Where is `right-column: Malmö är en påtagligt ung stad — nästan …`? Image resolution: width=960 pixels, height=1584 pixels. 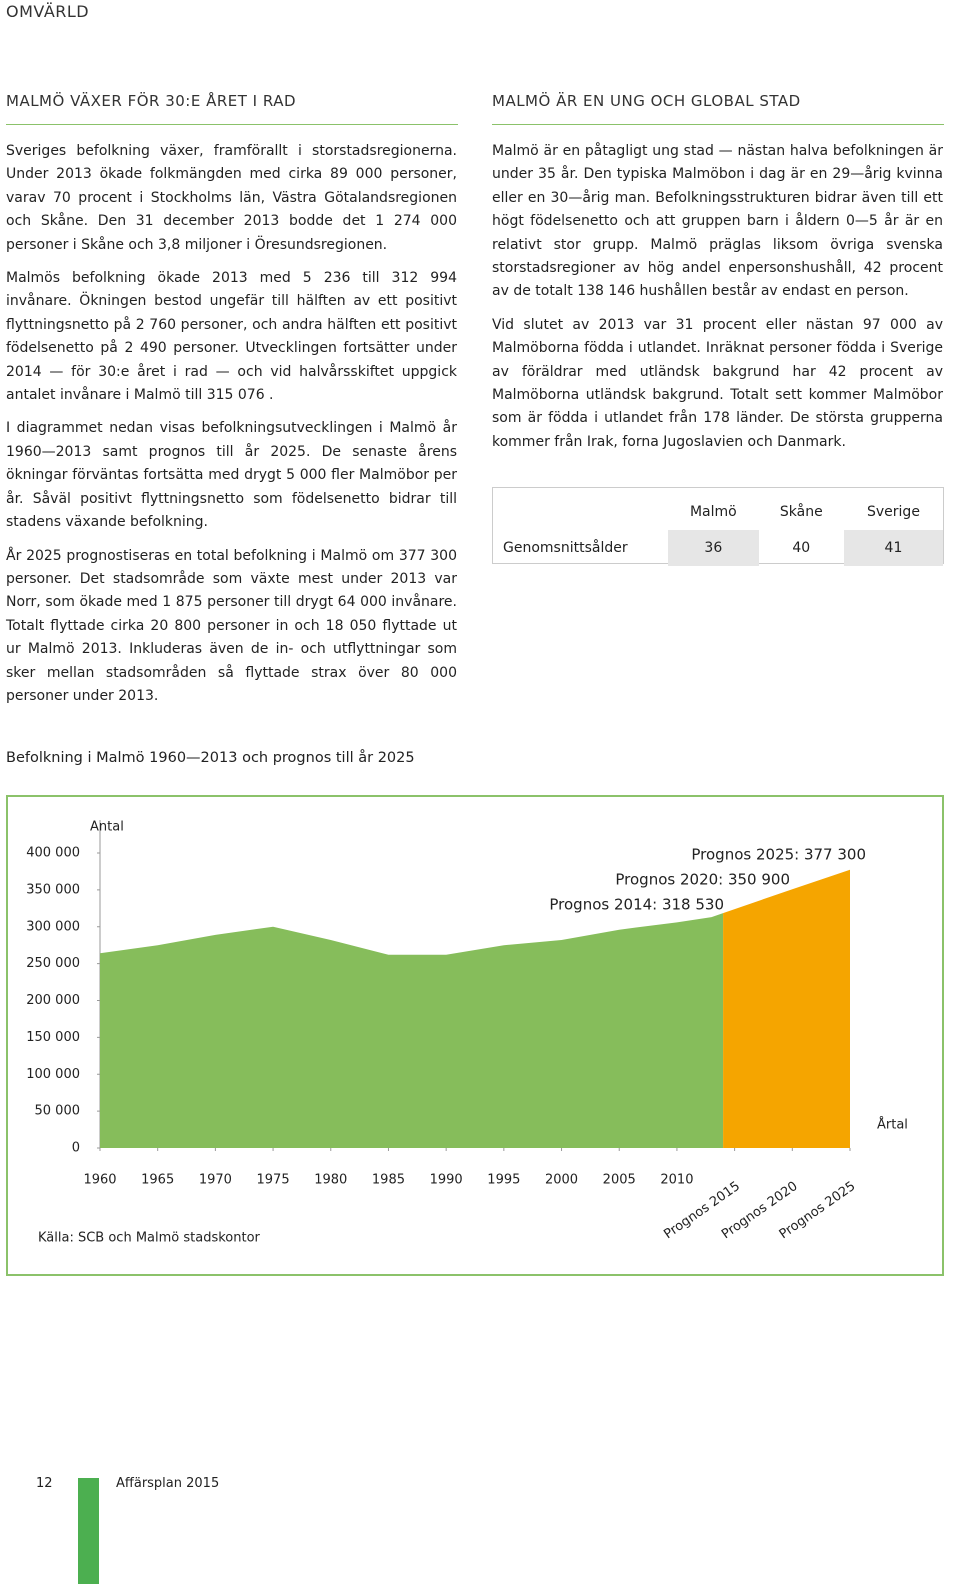 right-column: Malmö är en påtagligt ung stad — nästan … is located at coordinates (717, 302).